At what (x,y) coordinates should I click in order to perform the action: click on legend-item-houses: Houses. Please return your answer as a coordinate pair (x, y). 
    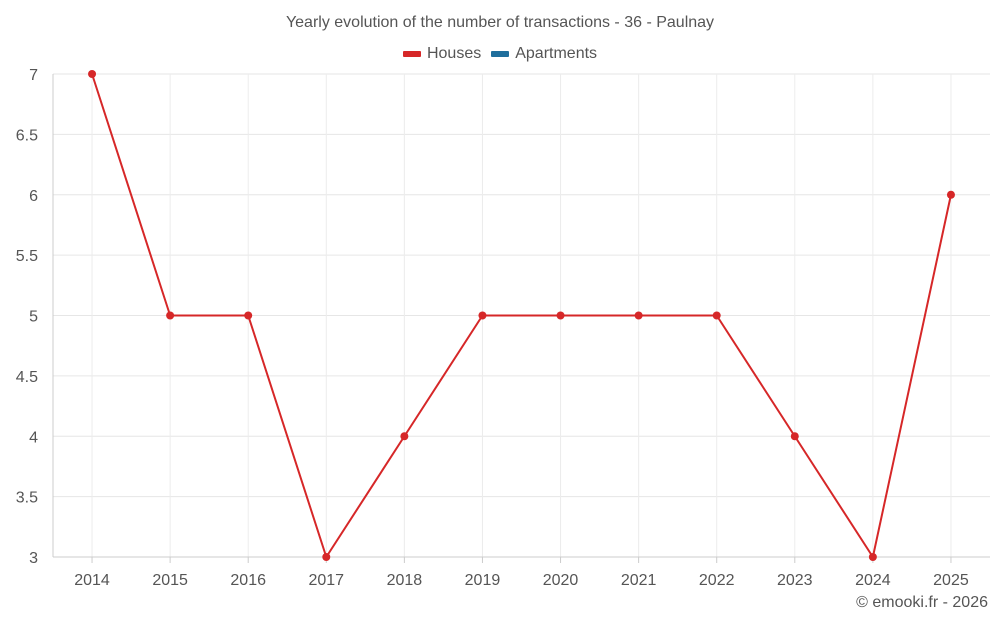
    Looking at the image, I should click on (442, 54).